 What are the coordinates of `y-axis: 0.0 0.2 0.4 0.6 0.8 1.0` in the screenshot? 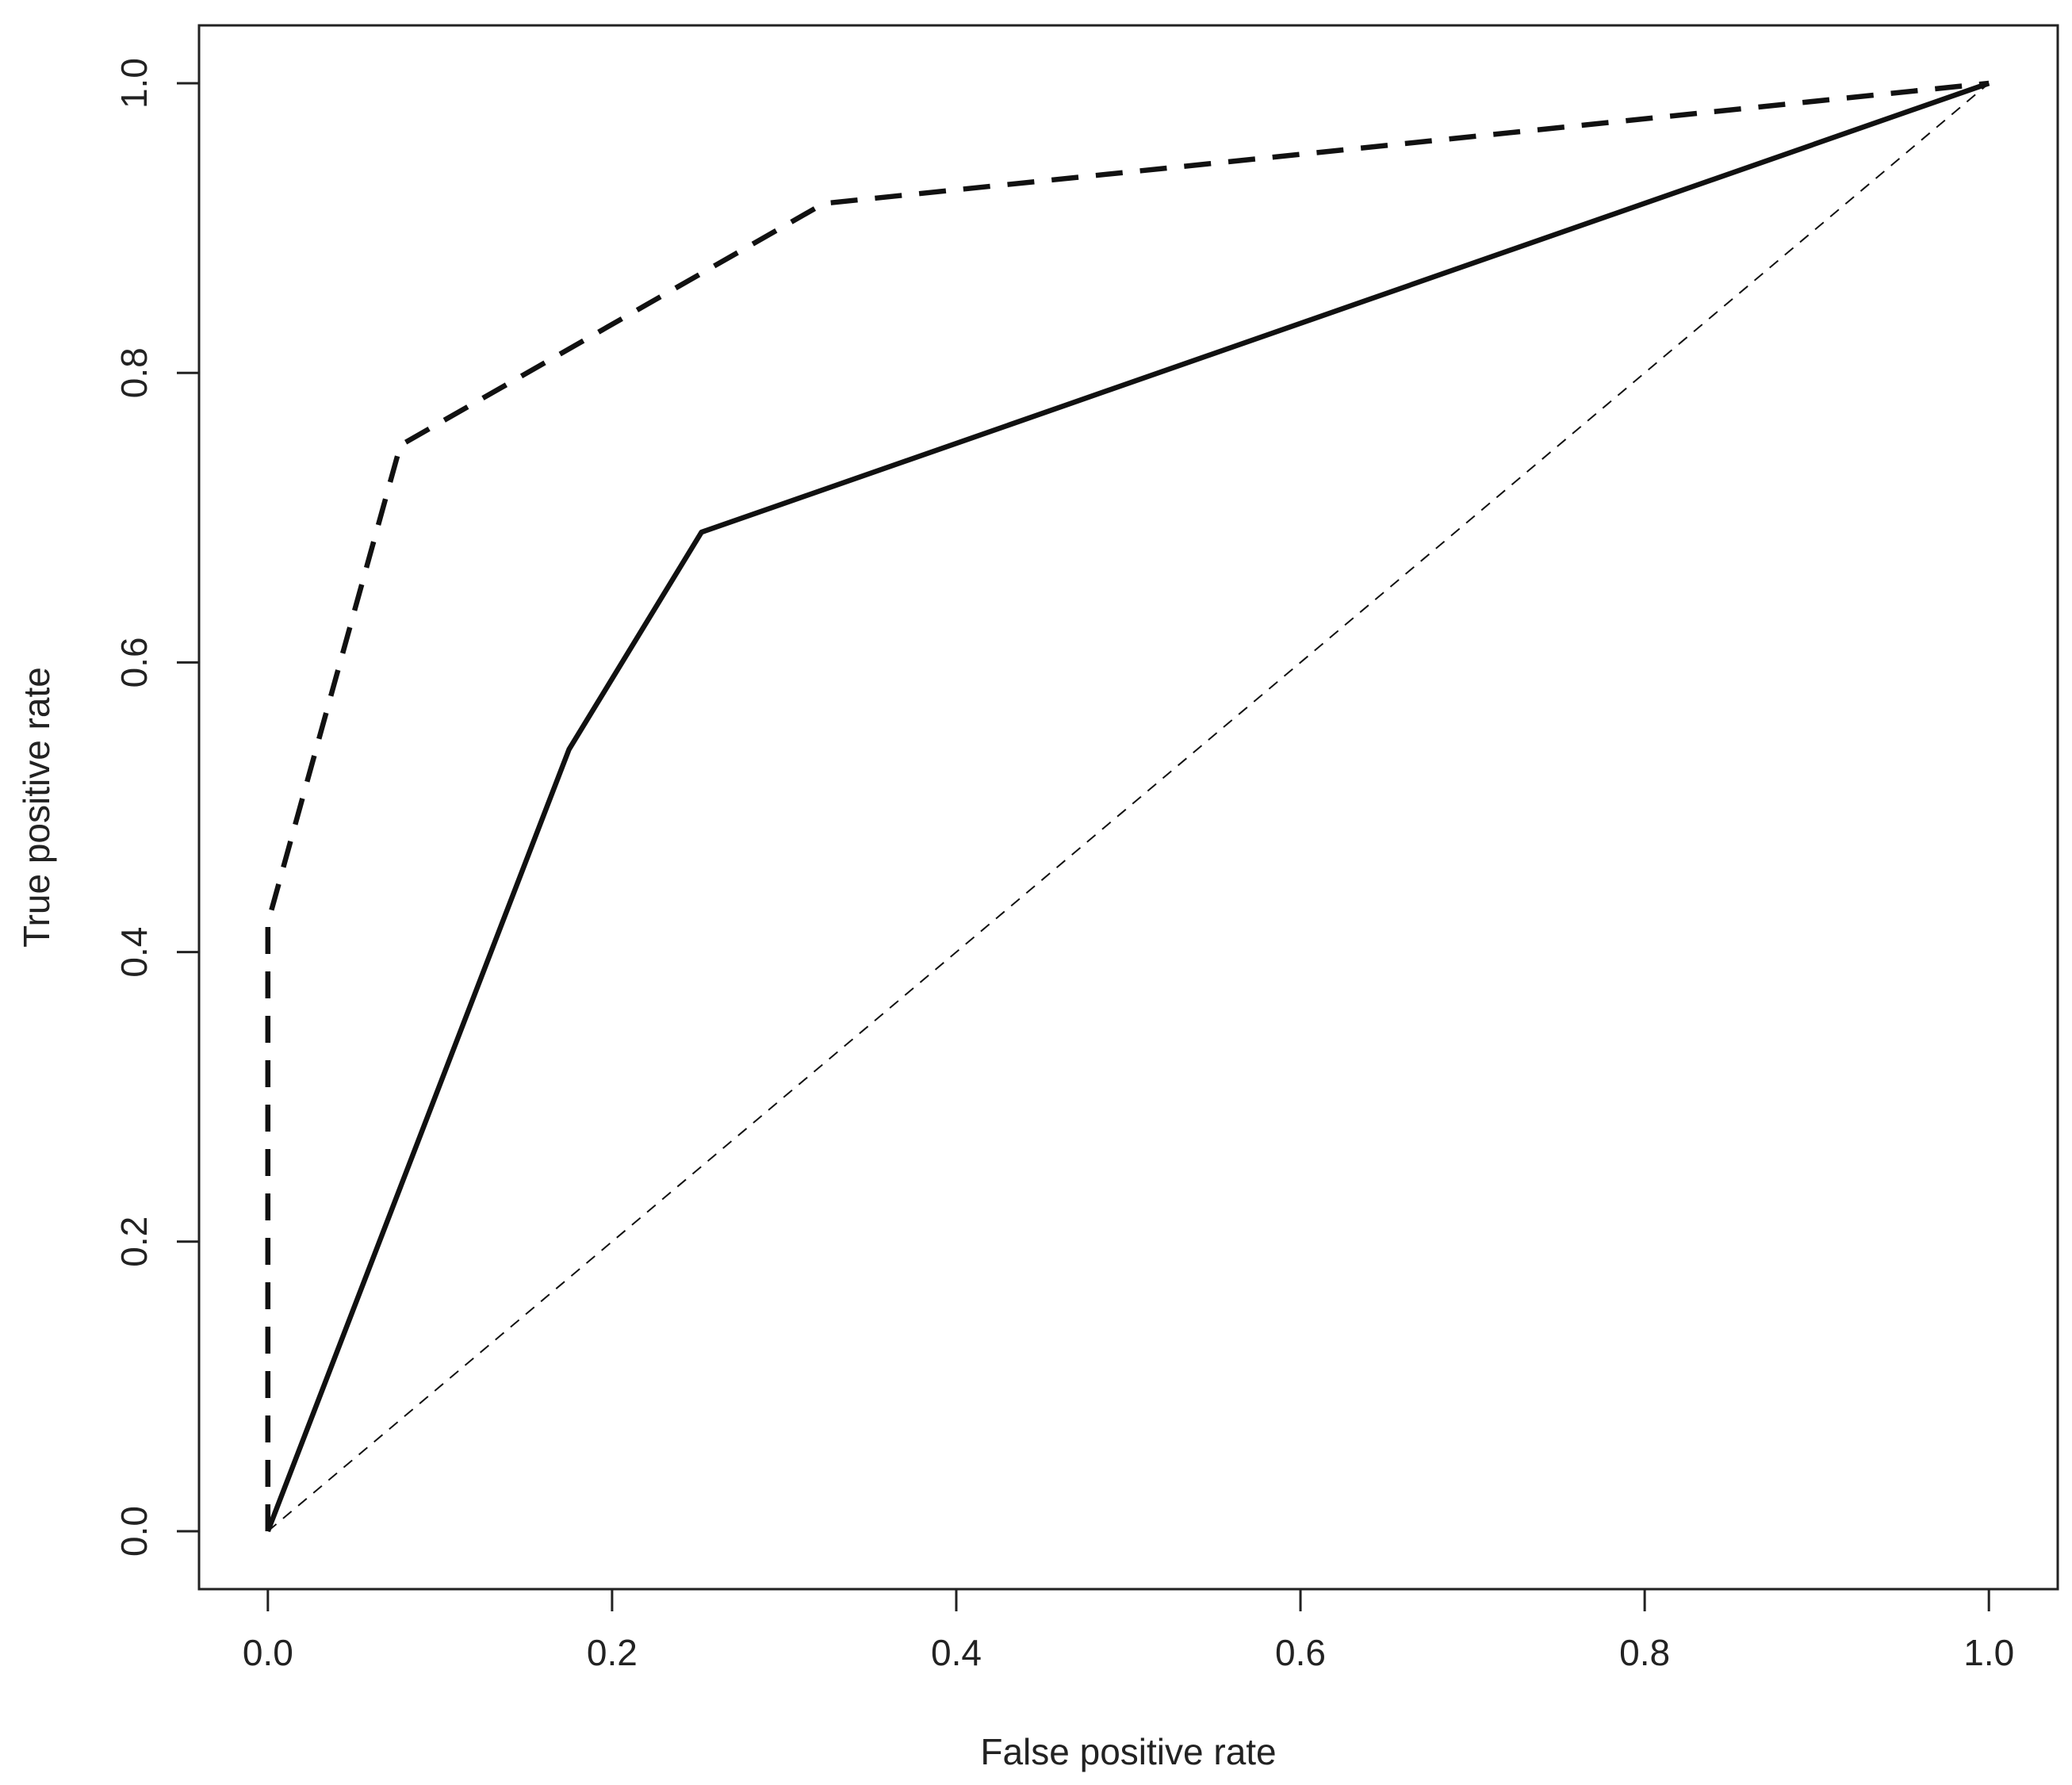 It's located at (157, 807).